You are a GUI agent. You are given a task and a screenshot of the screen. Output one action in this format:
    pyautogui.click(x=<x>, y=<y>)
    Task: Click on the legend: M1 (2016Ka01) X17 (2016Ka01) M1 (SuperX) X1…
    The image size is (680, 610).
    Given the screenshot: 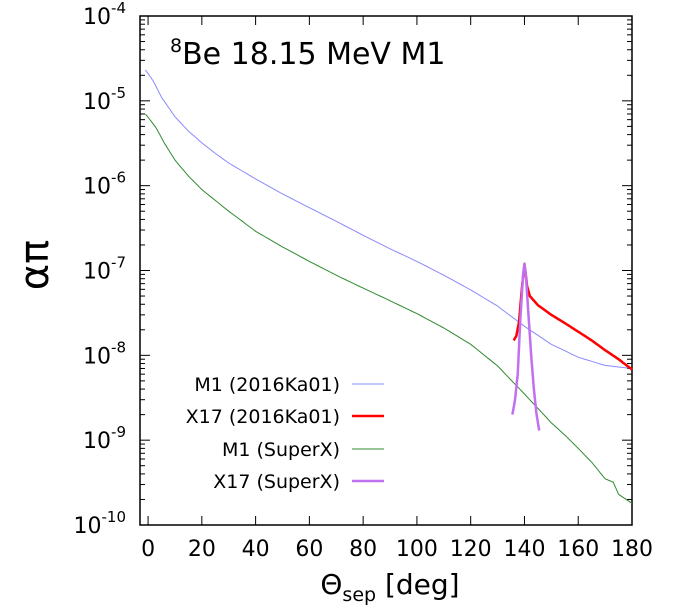 What is the action you would take?
    pyautogui.click(x=285, y=433)
    